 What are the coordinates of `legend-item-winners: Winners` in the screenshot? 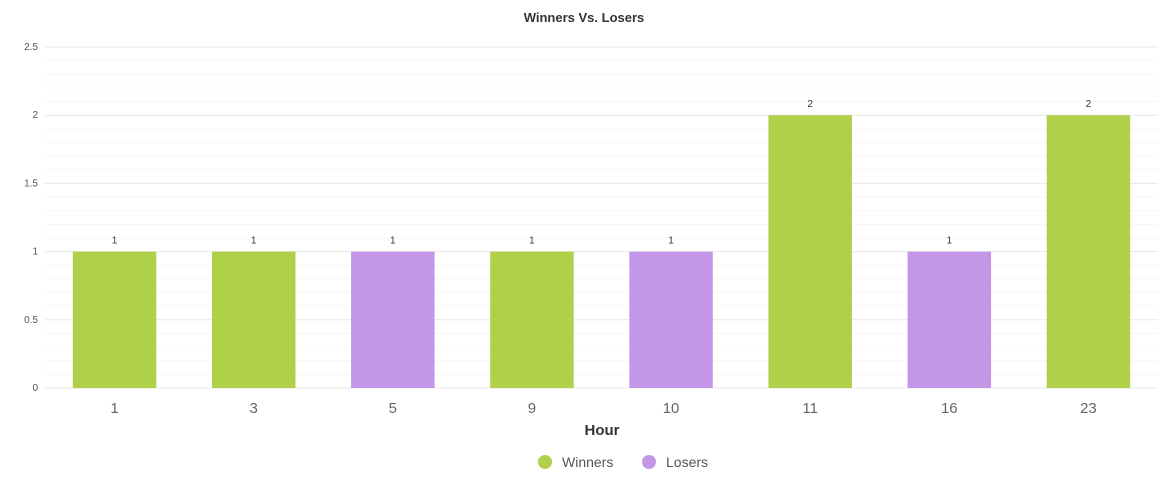 It's located at (575, 462).